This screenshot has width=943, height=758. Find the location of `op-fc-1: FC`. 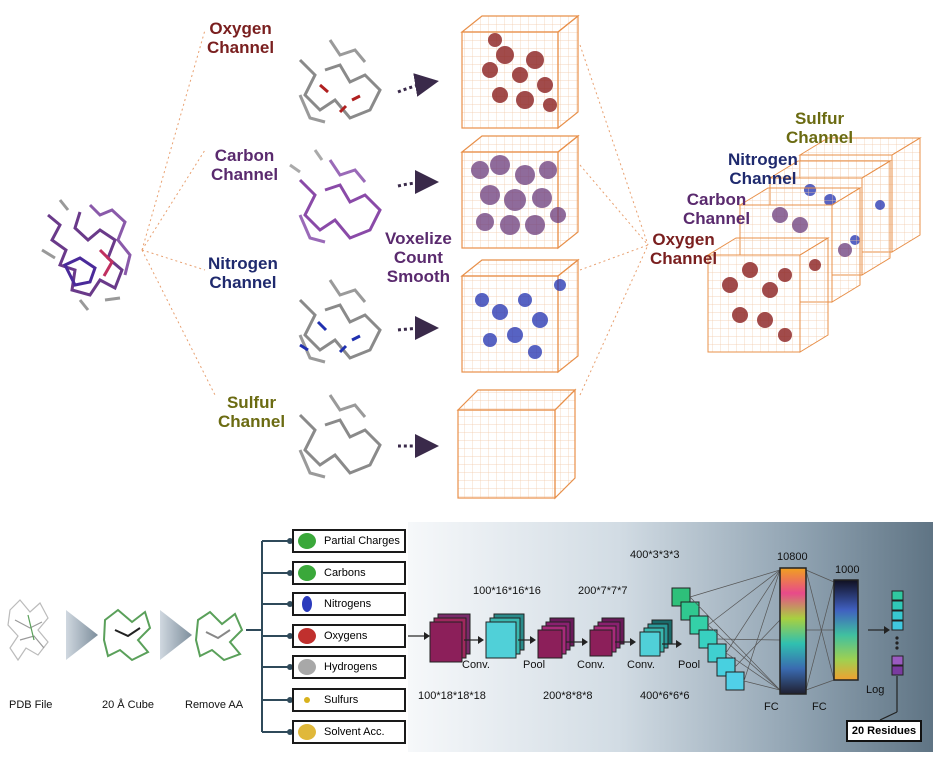

op-fc-1: FC is located at coordinates (771, 707).